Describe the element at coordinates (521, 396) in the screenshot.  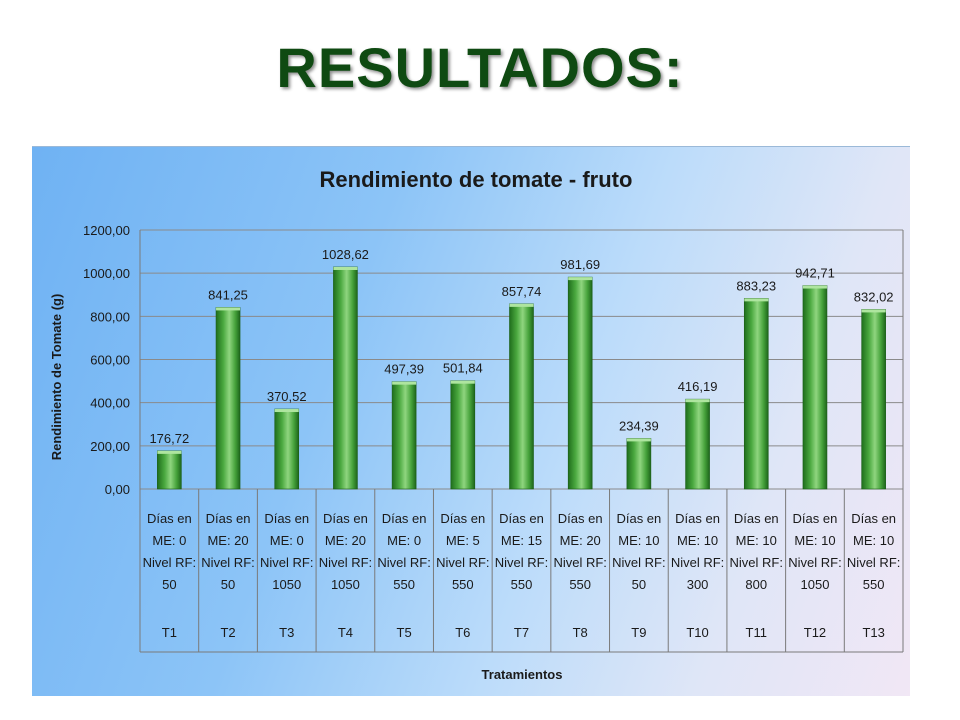
I see `bar-t7` at that location.